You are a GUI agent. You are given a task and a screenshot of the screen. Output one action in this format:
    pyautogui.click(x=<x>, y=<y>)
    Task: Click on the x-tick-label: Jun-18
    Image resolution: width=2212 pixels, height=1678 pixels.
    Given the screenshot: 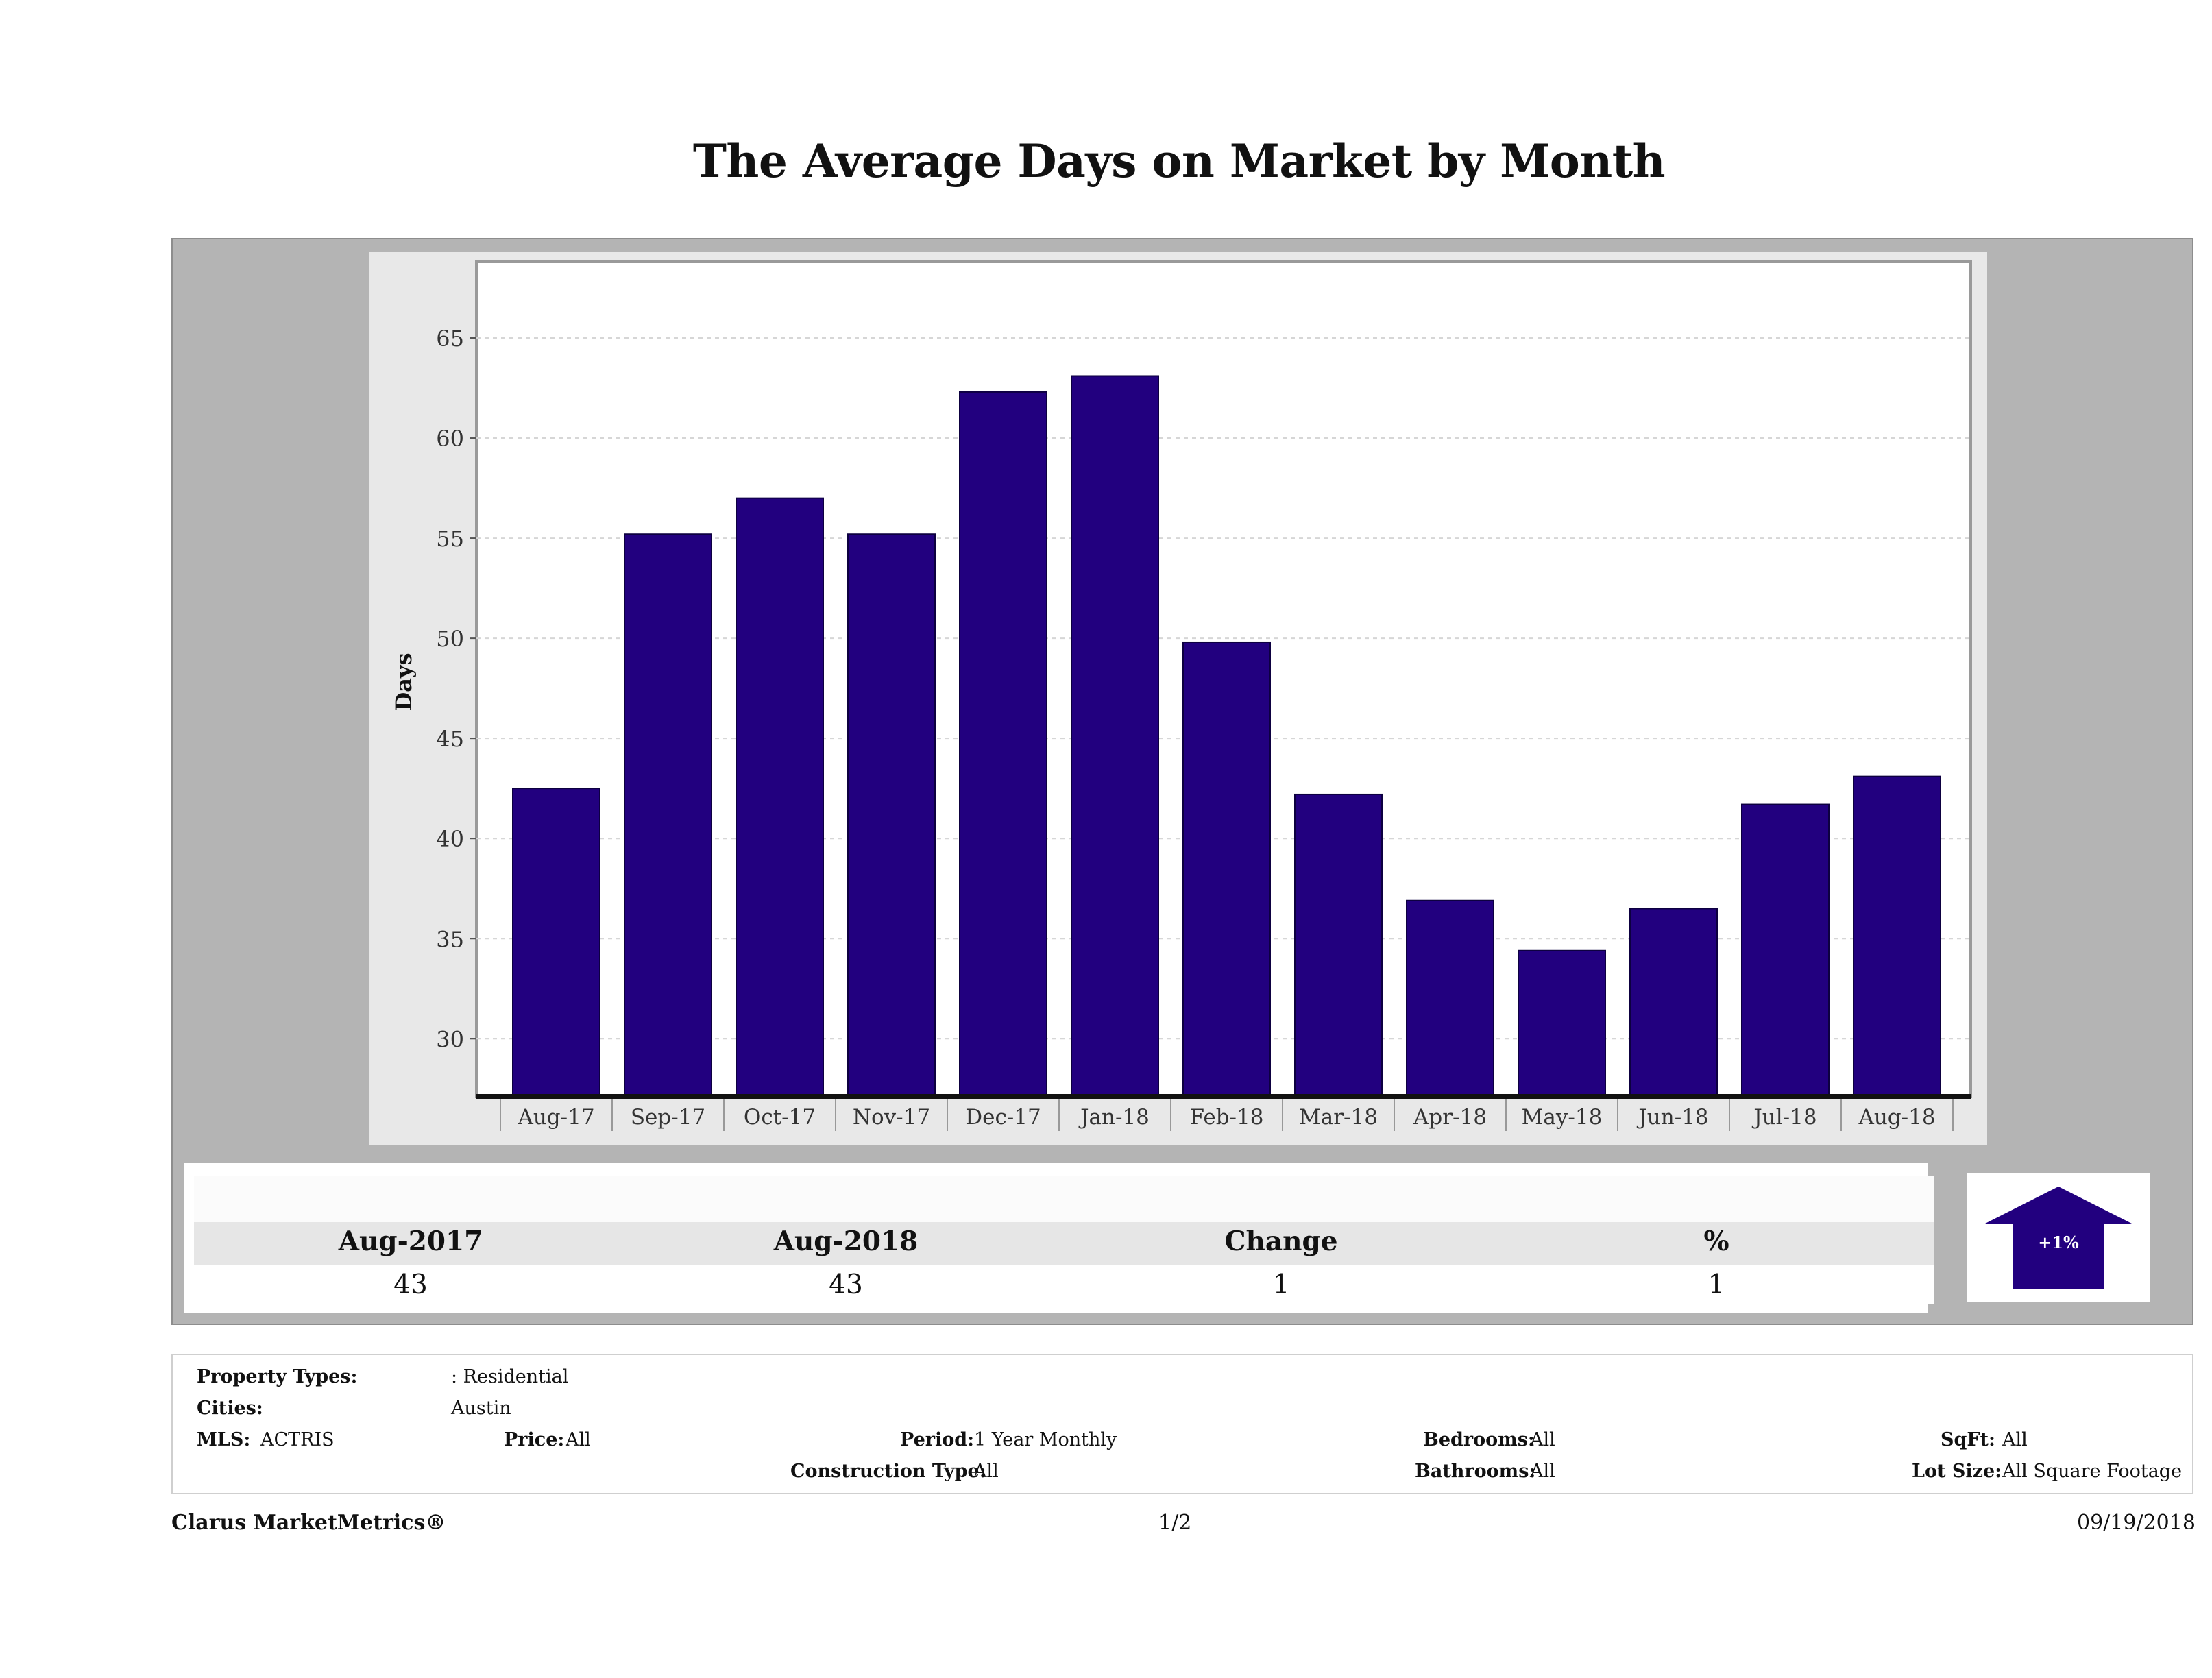 What is the action you would take?
    pyautogui.click(x=1672, y=1117)
    